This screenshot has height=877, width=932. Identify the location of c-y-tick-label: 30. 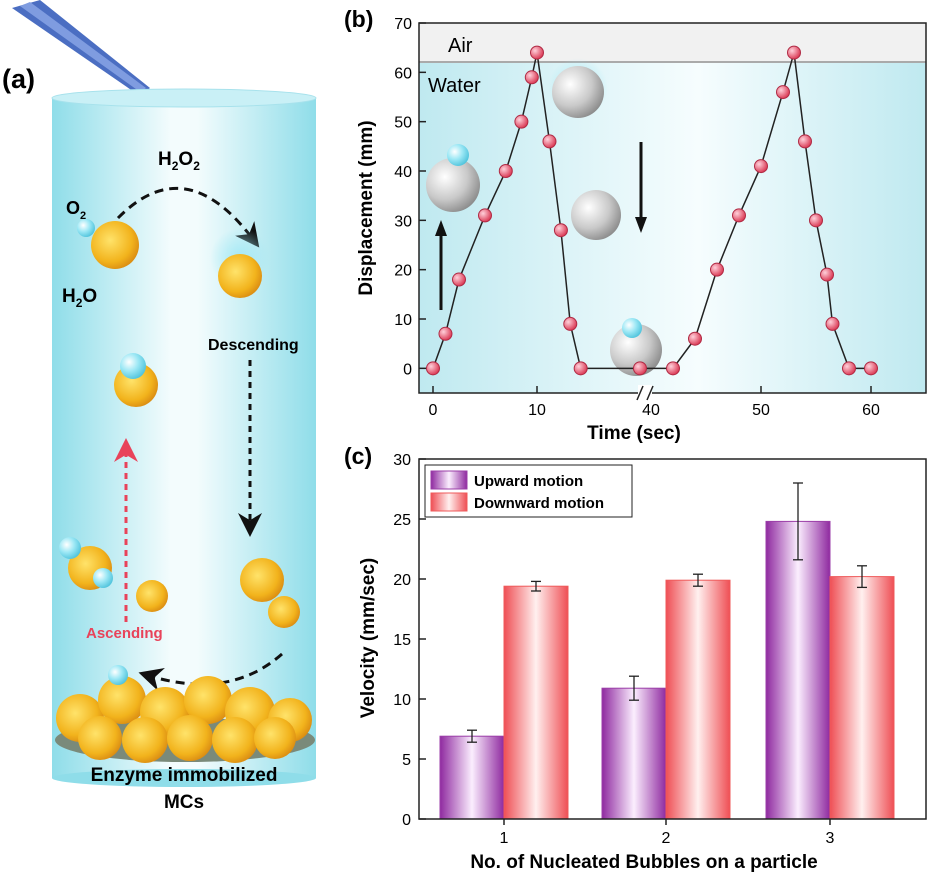
(402, 460).